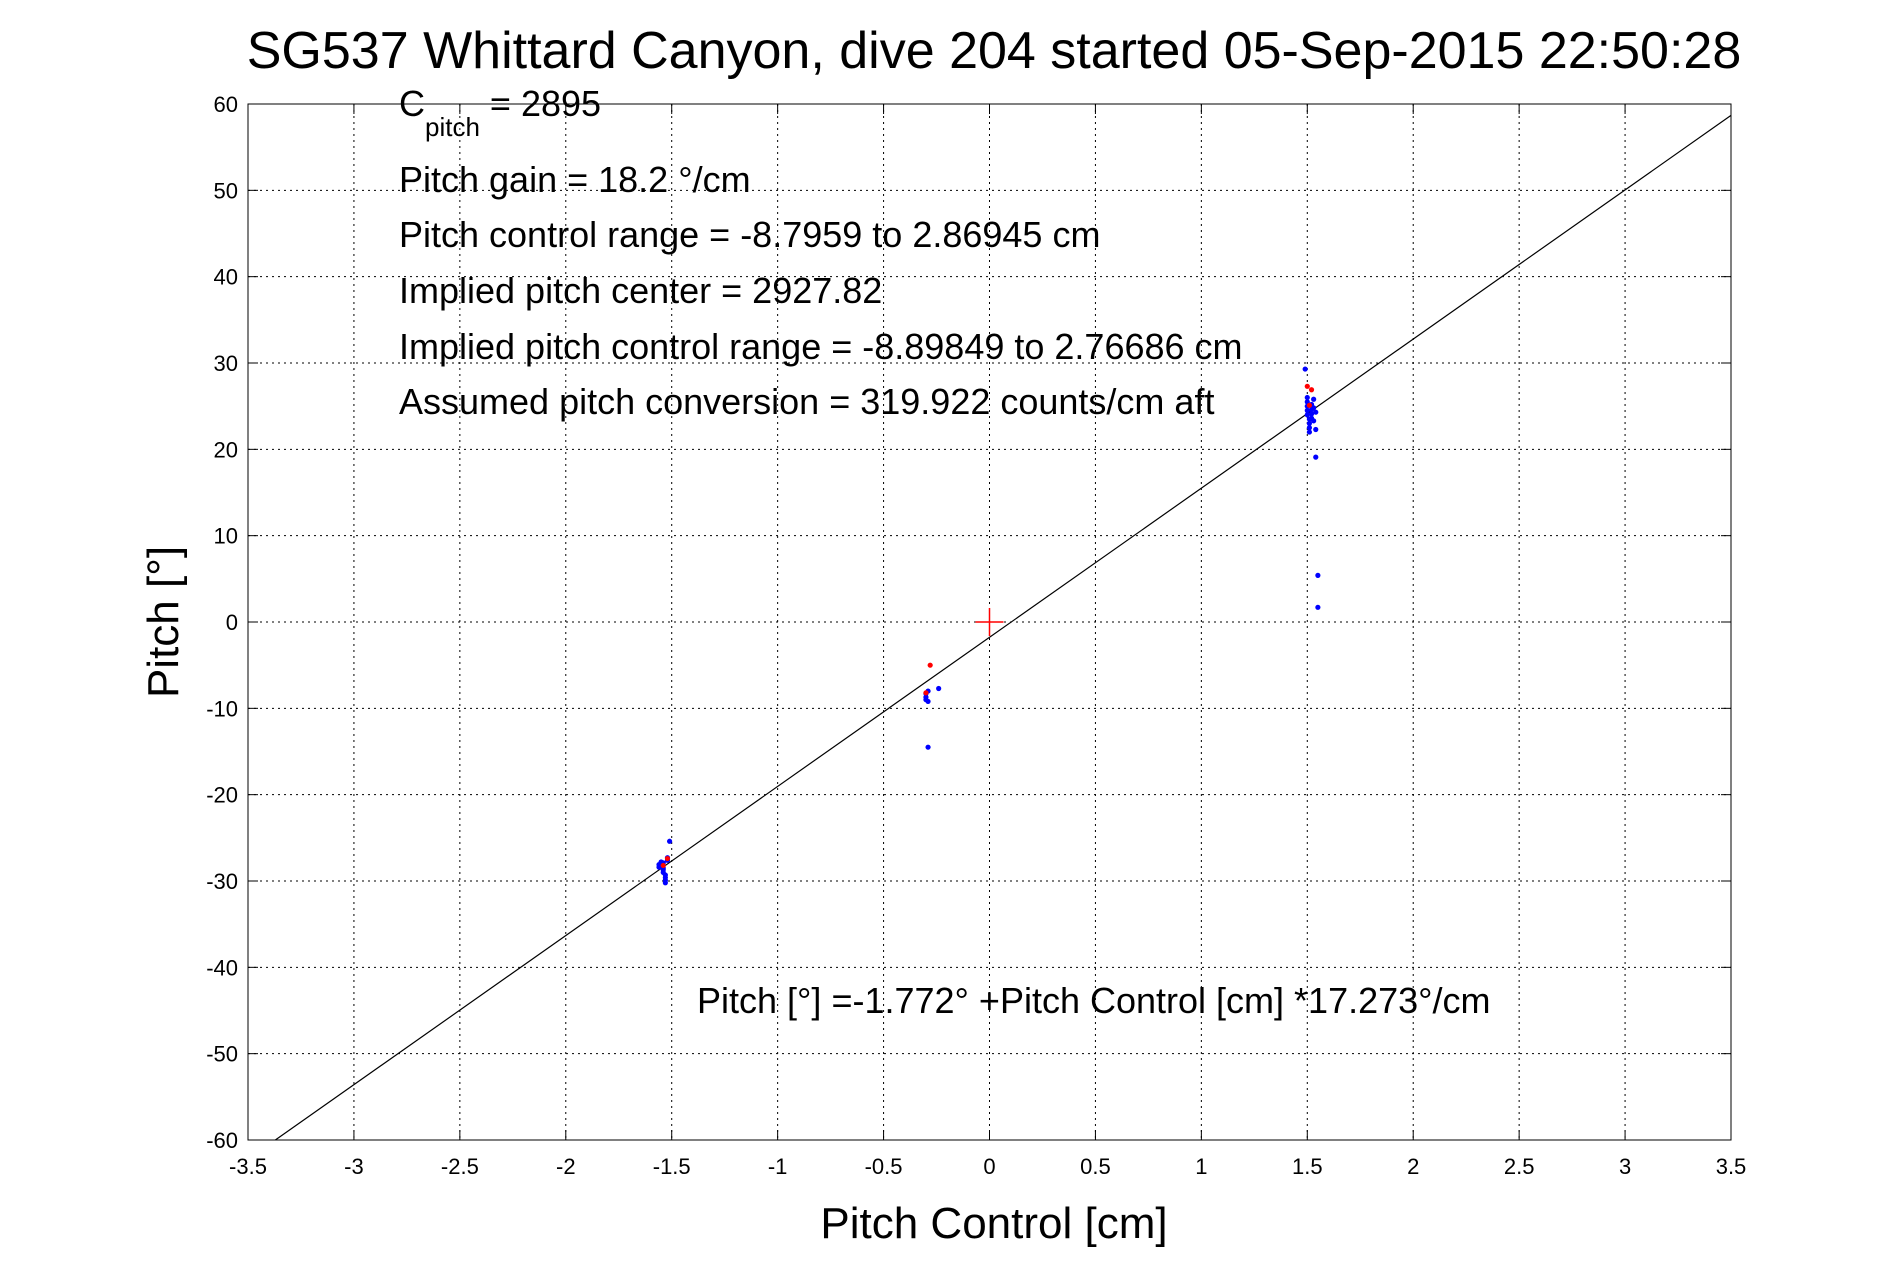  Describe the element at coordinates (540, 103) in the screenshot. I see `cpitch-value: = 2895` at that location.